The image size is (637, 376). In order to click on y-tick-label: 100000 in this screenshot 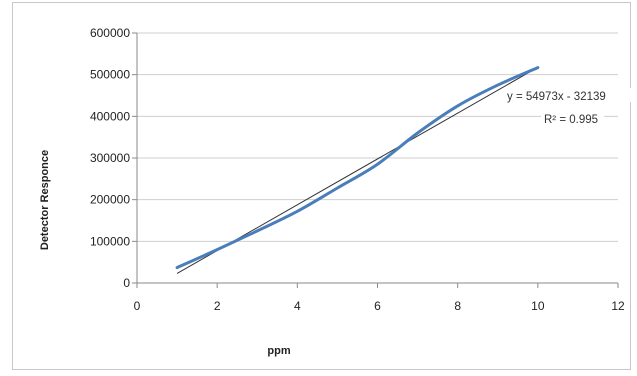, I will do `click(110, 241)`.